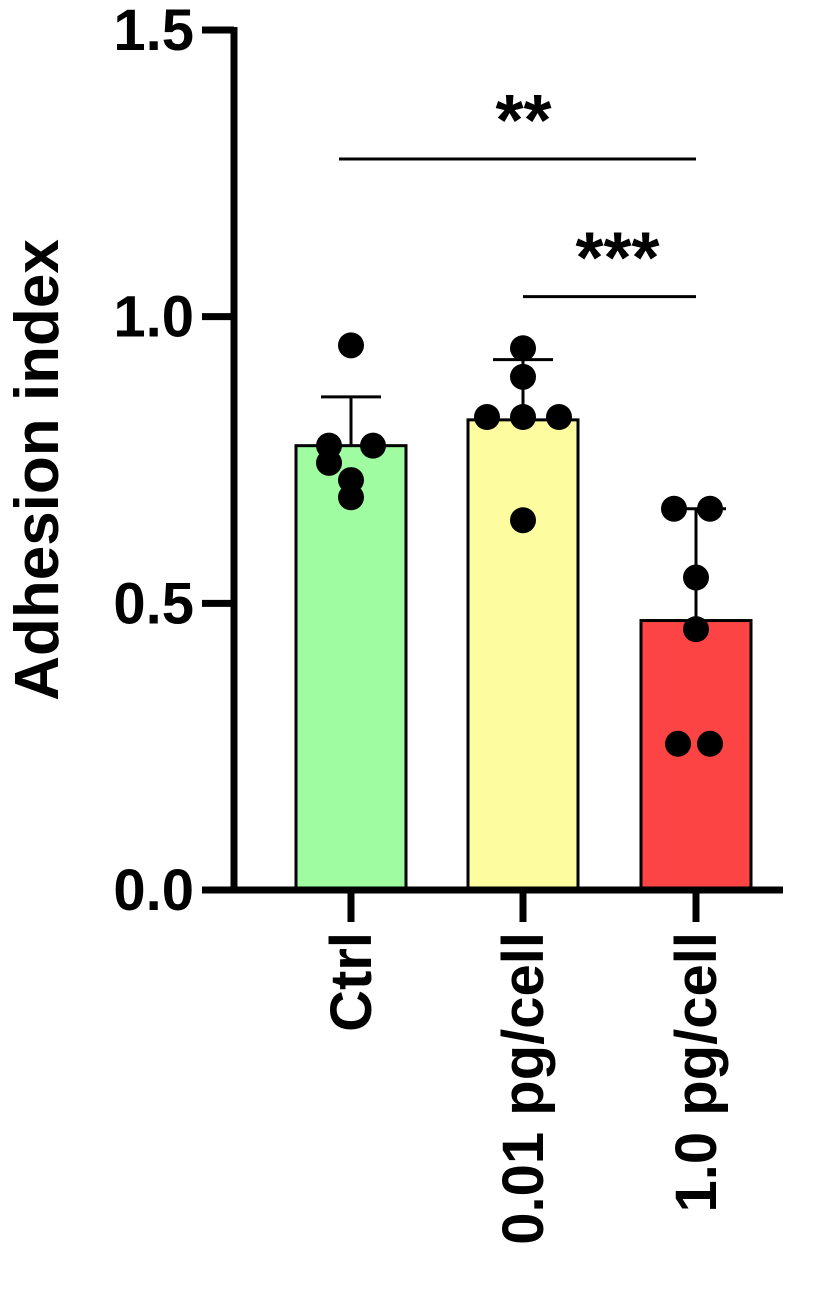  I want to click on significance-label: **, so click(523, 121).